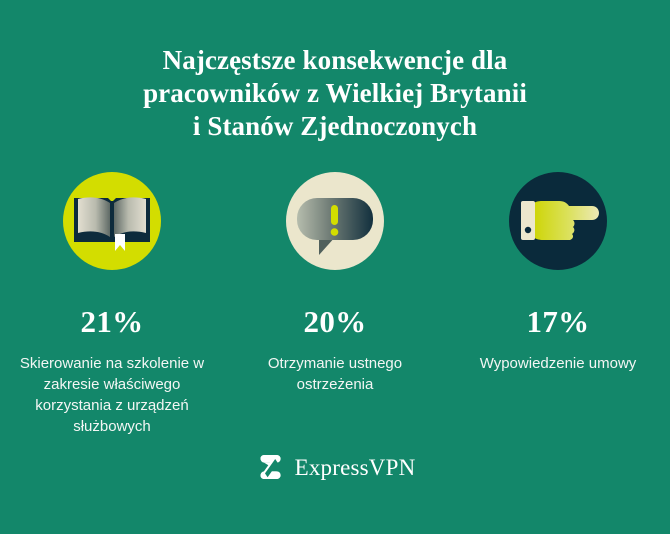  Describe the element at coordinates (335, 321) in the screenshot. I see `stat-percent: 20%` at that location.